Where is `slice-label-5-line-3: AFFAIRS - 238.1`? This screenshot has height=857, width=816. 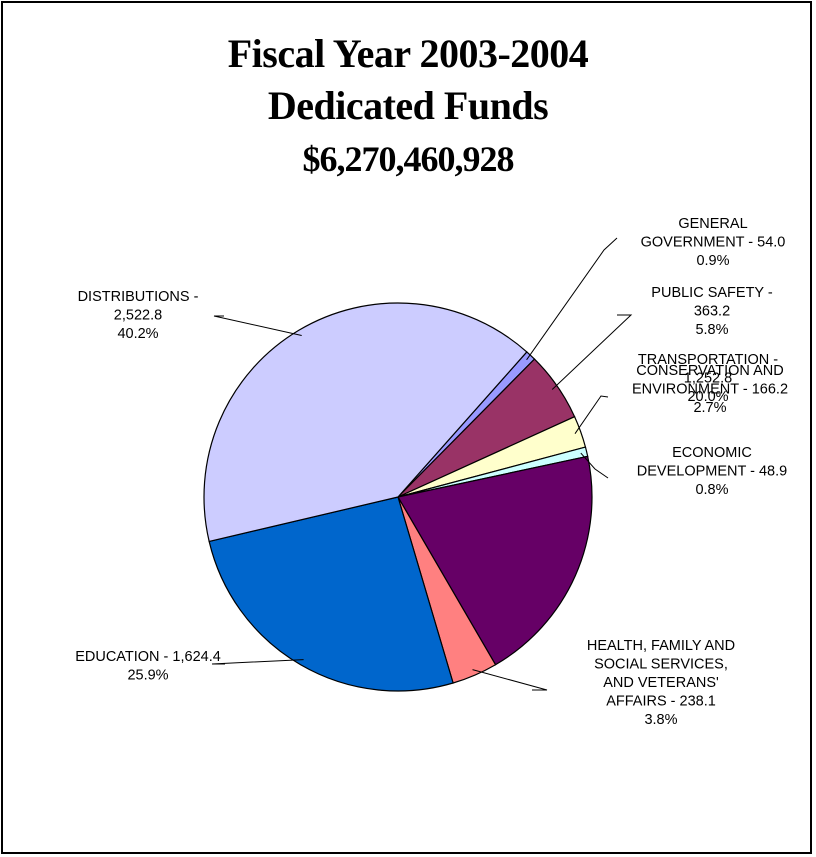
slice-label-5-line-3: AFFAIRS - 238.1 is located at coordinates (661, 702).